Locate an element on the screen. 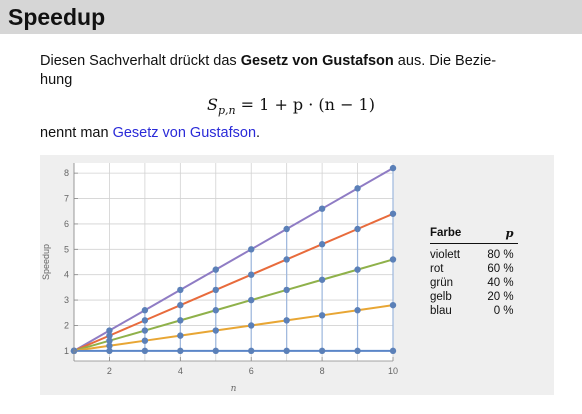 This screenshot has width=582, height=414. formula-rhs: = 1 + p · (n − 1) is located at coordinates (305, 104).